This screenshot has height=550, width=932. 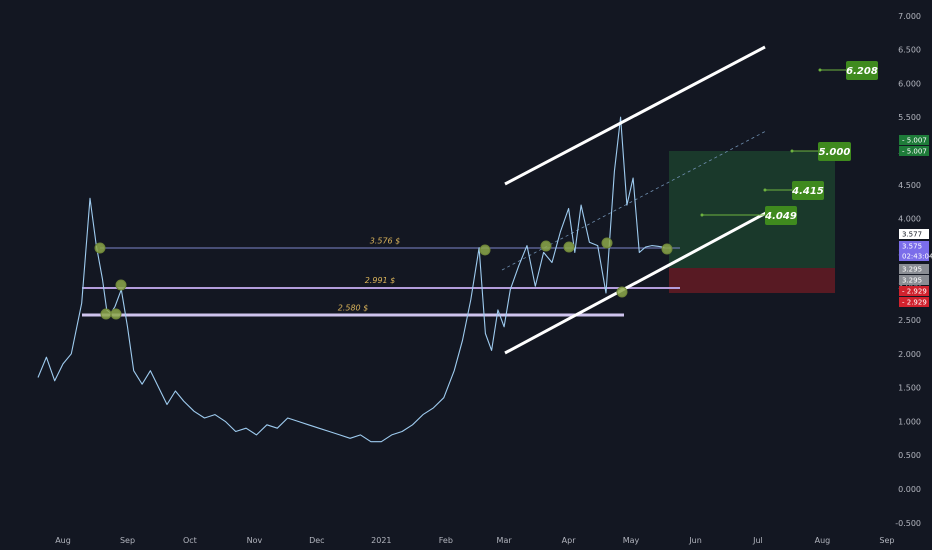 I want to click on y-tick-label: 2.500, so click(x=909, y=320).